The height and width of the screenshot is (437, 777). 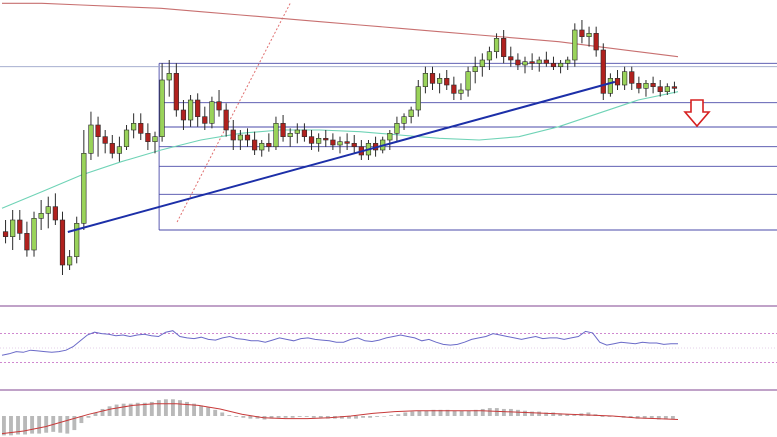 I want to click on bearish-arrow-icon, so click(x=697, y=113).